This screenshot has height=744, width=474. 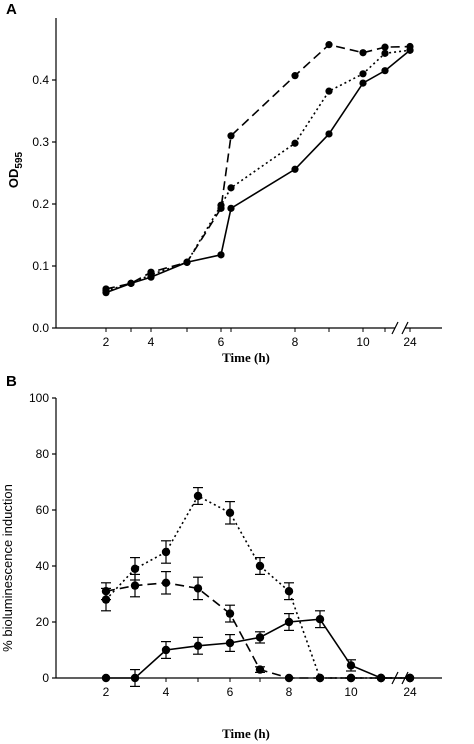 What do you see at coordinates (40, 266) in the screenshot?
I see `y-tick-label: 0.1` at bounding box center [40, 266].